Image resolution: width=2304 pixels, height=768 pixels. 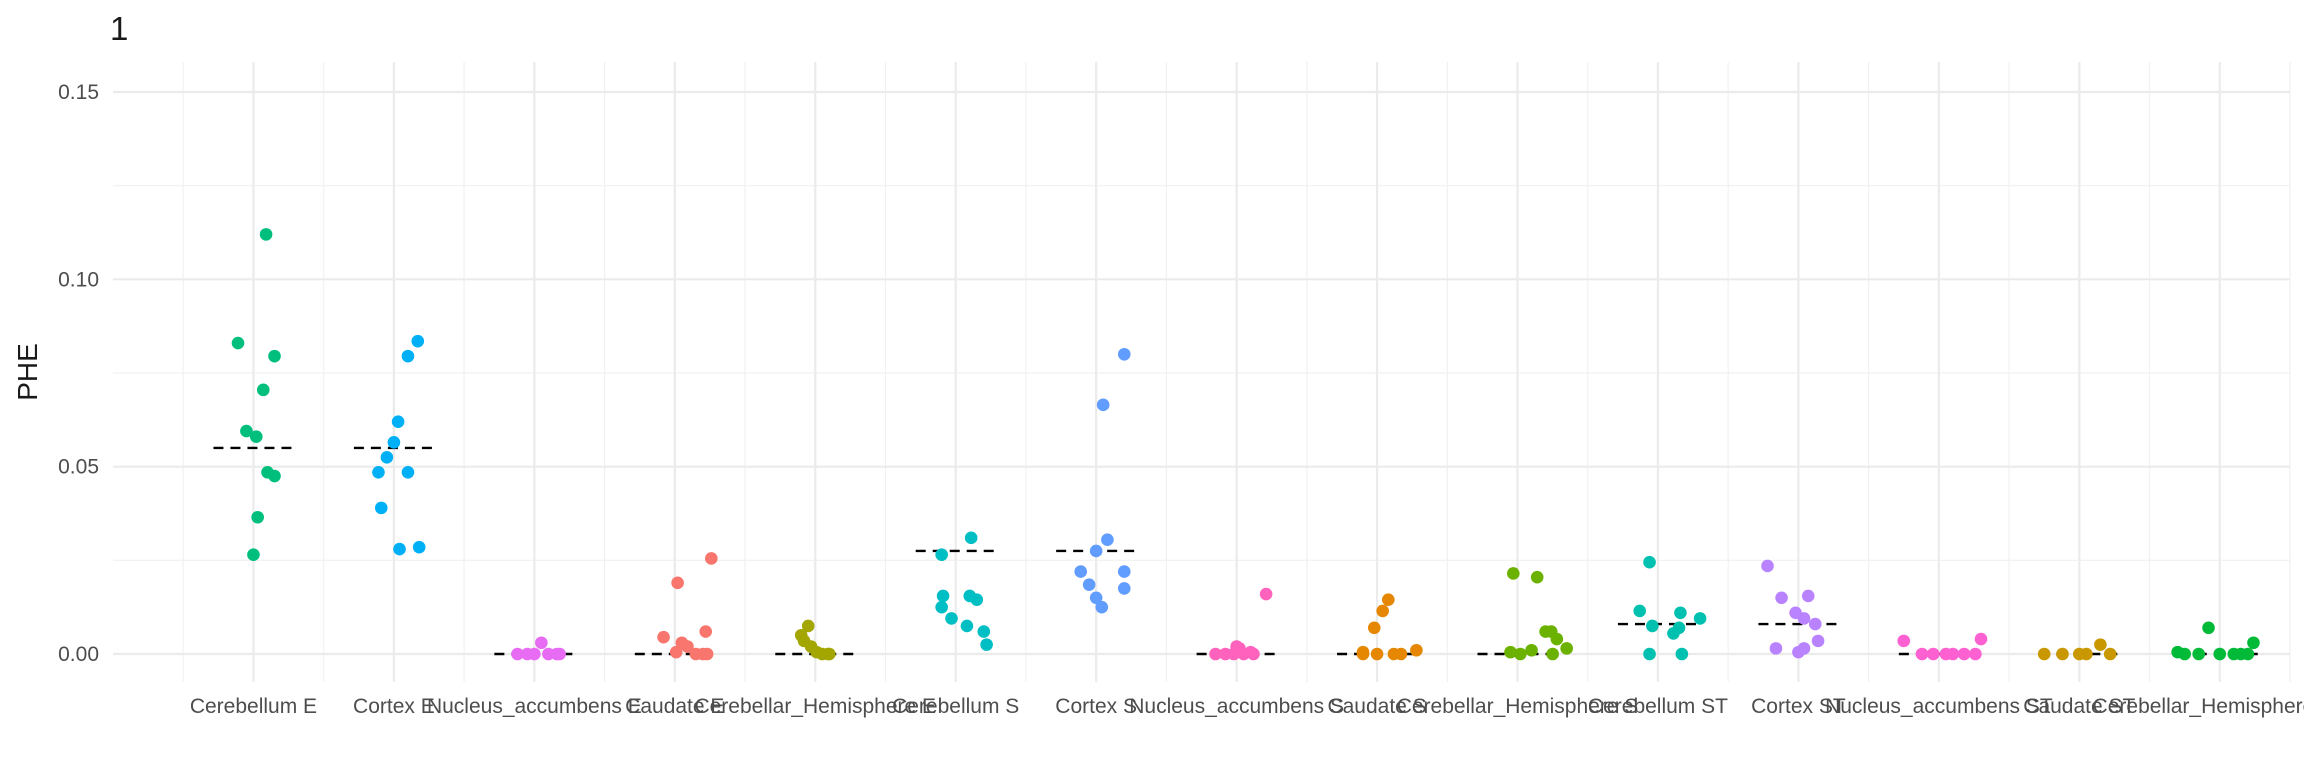 I want to click on x-tick-label: Caudate S, so click(x=1376, y=706).